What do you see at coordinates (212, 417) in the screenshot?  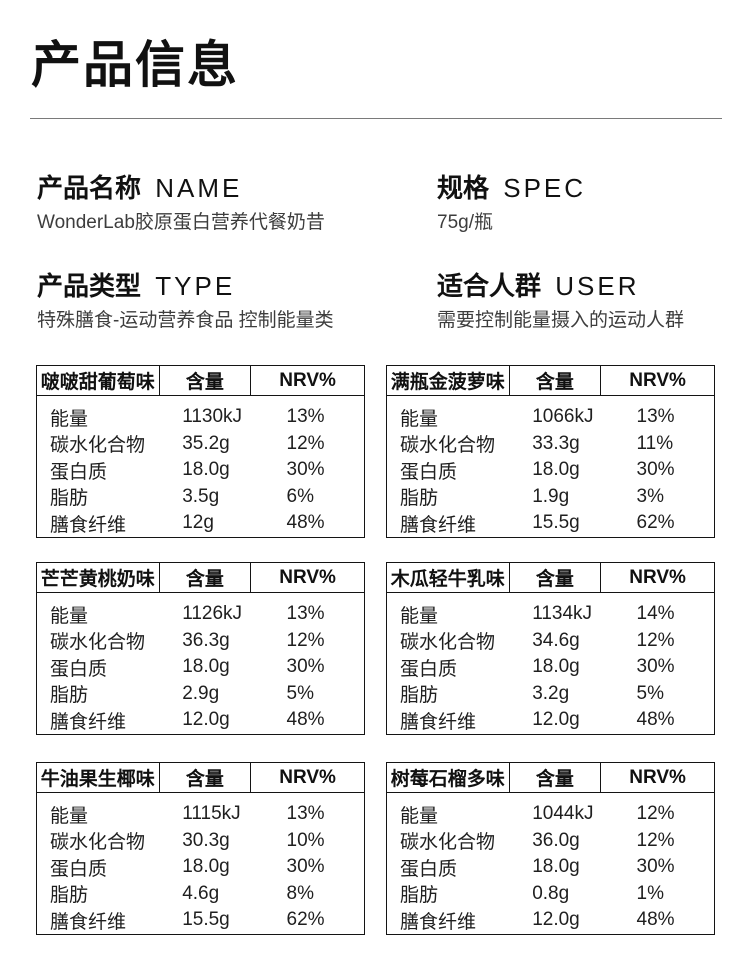 I see `amount-value: 1130kJ` at bounding box center [212, 417].